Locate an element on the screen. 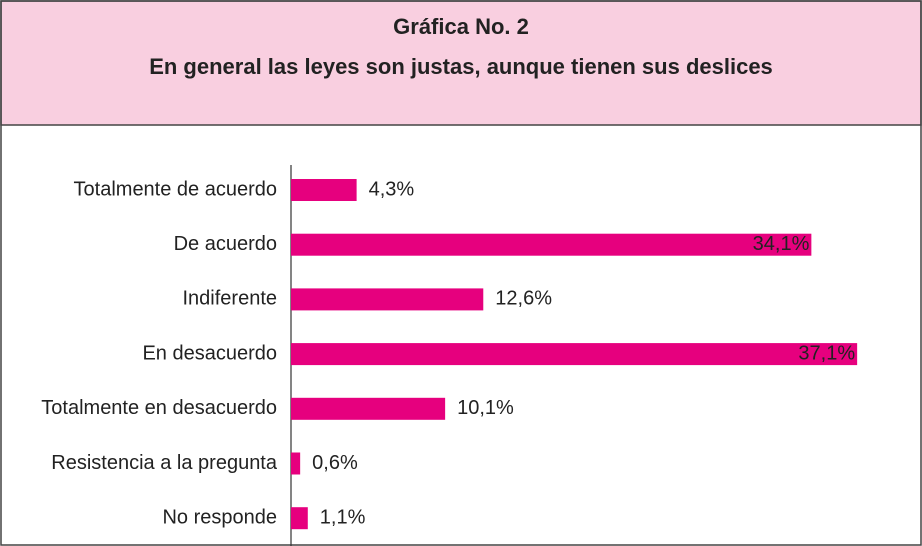 The height and width of the screenshot is (546, 922). value-label: 10,1% is located at coordinates (485, 408).